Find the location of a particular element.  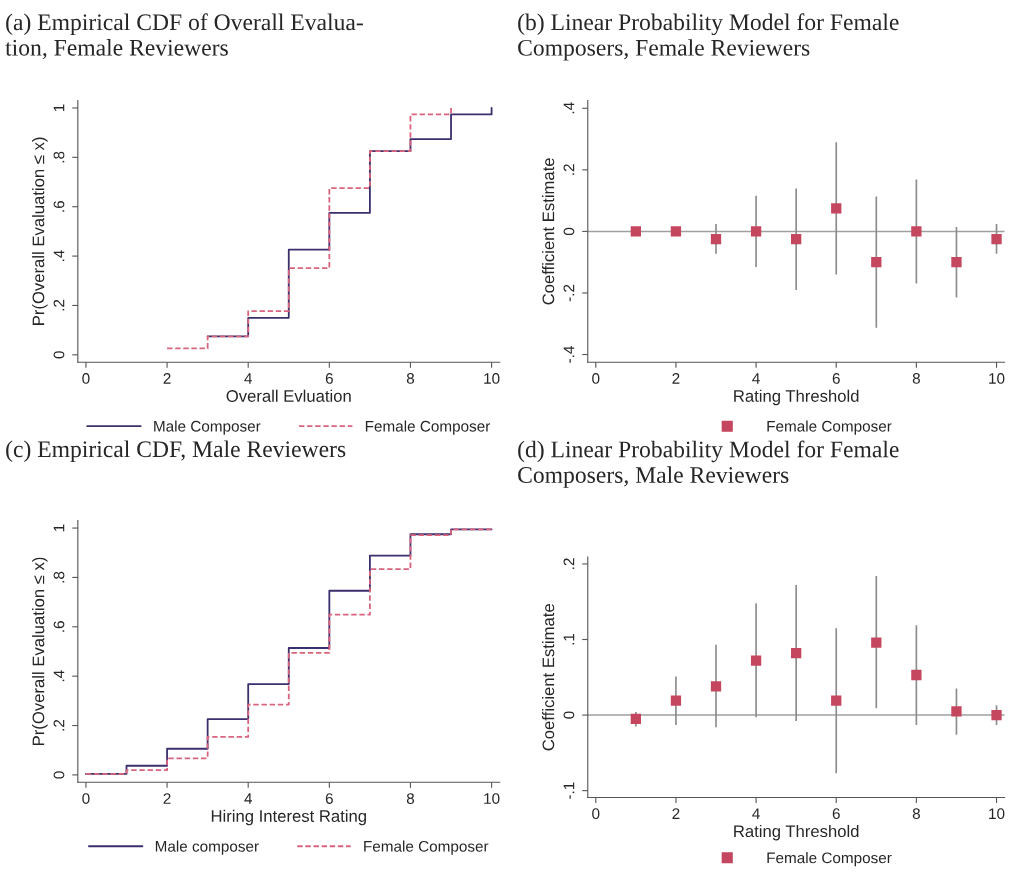

y-tick-label: -.4 is located at coordinates (569, 354).